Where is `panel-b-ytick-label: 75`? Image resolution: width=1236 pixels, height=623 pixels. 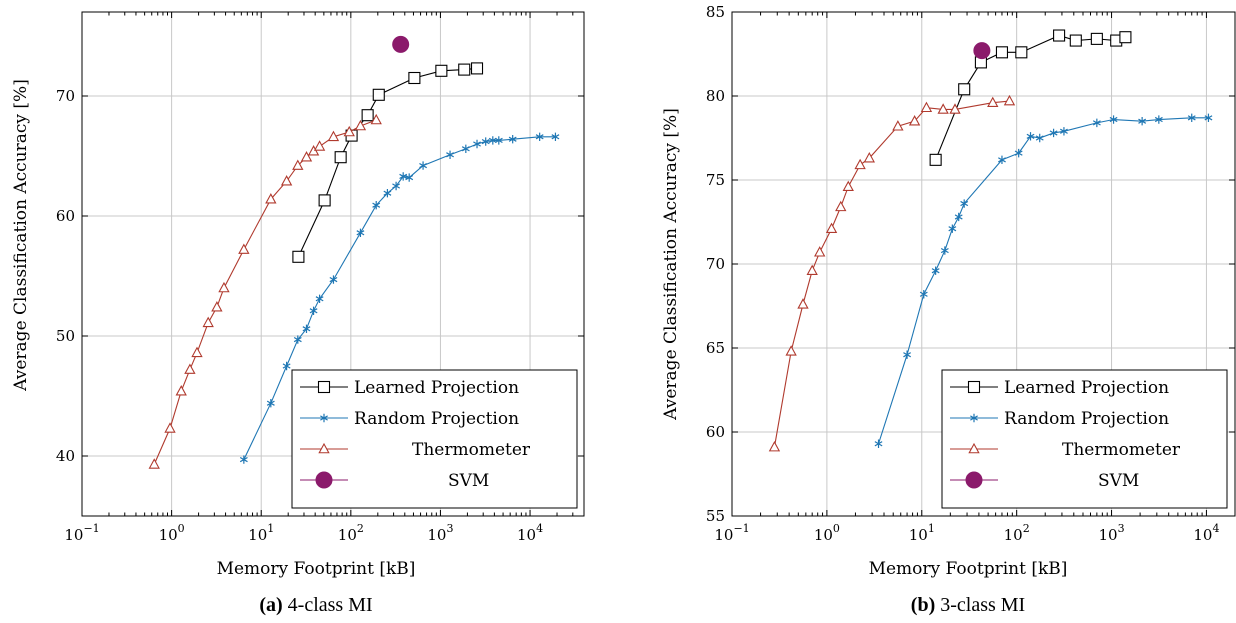 panel-b-ytick-label: 75 is located at coordinates (715, 180).